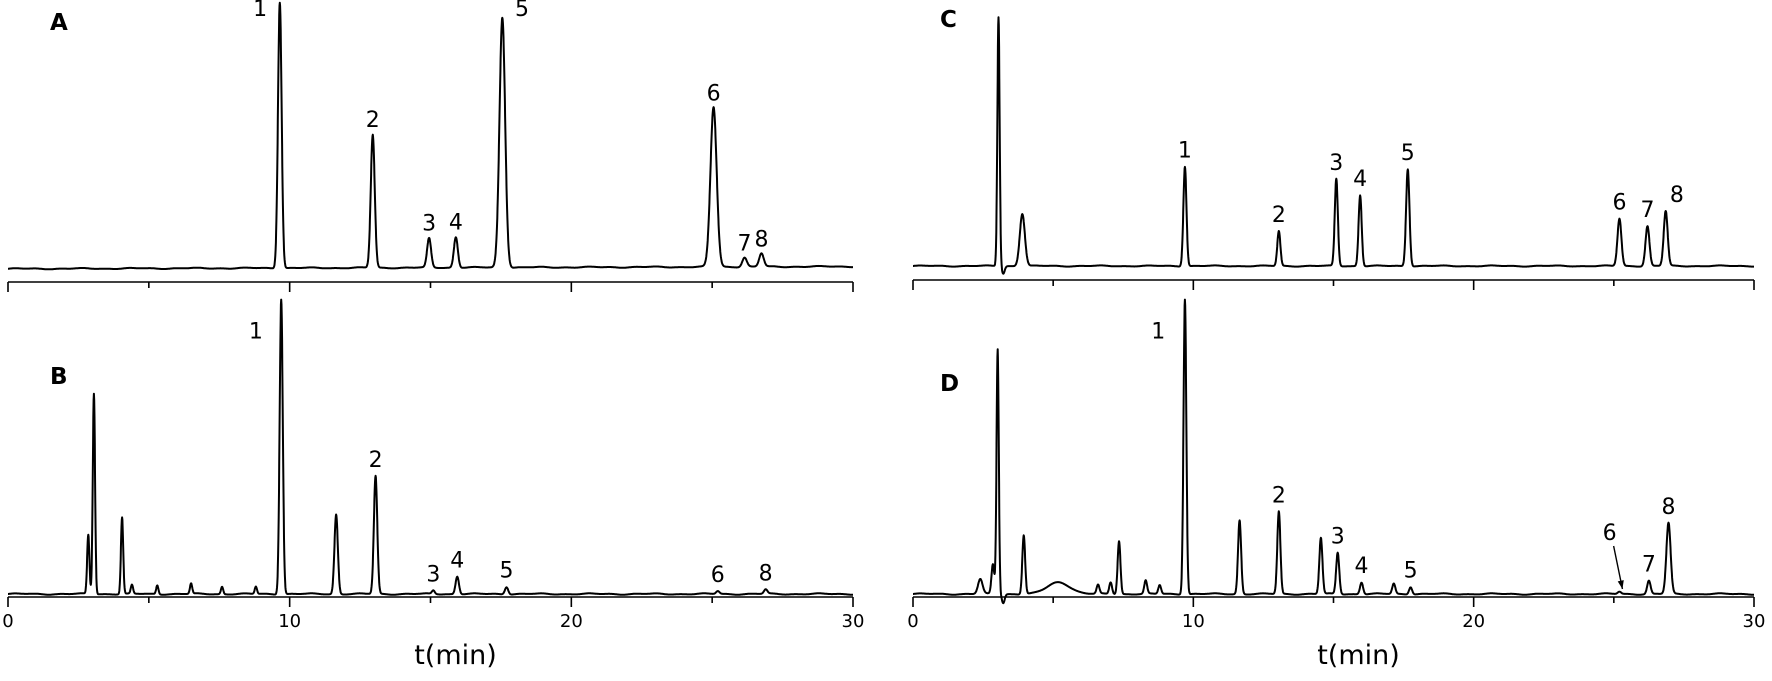  What do you see at coordinates (1649, 565) in the screenshot?
I see `peak-label-d-7: 7` at bounding box center [1649, 565].